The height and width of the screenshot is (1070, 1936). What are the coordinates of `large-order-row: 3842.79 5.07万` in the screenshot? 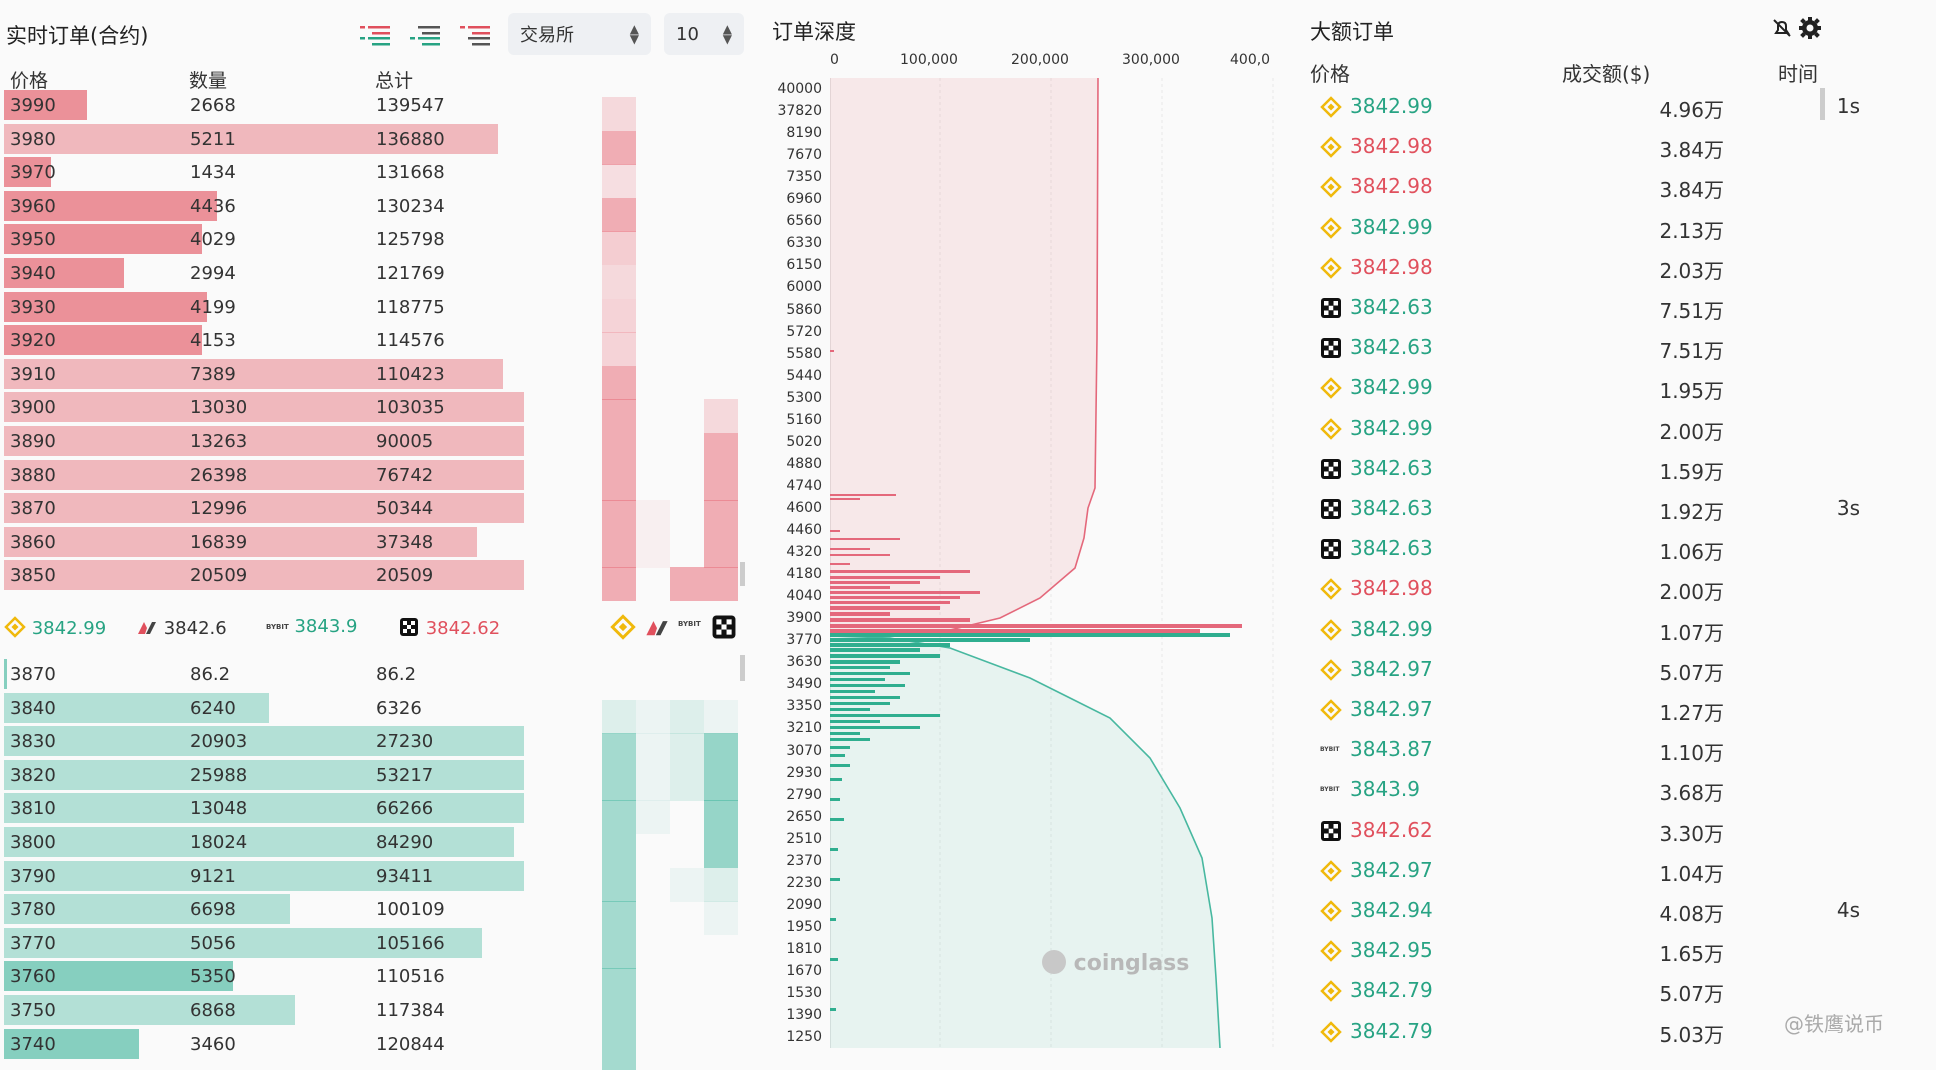 It's located at (1580, 991).